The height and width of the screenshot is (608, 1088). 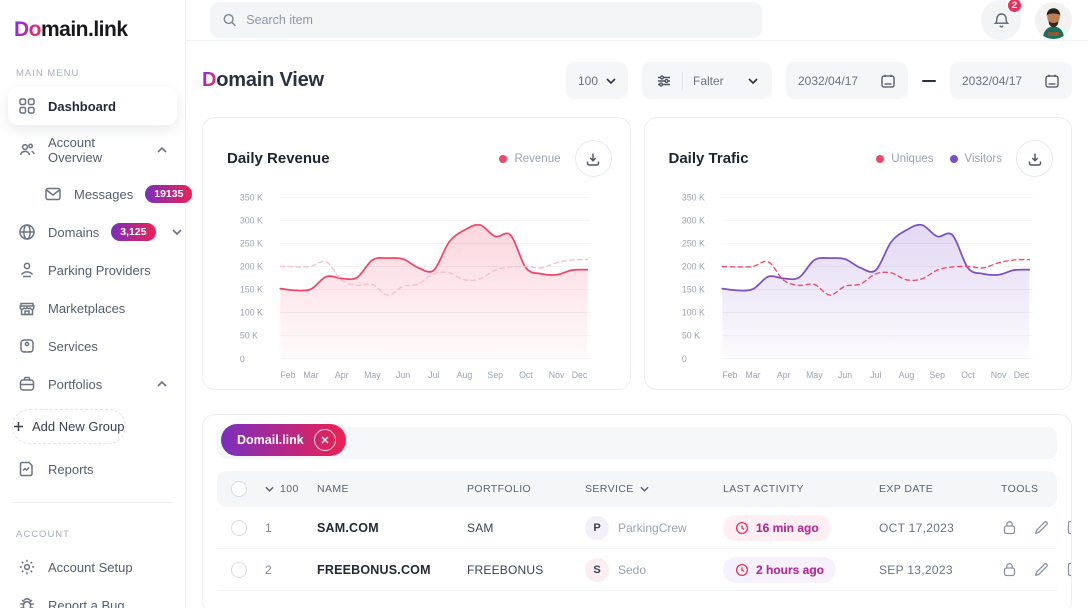 What do you see at coordinates (104, 194) in the screenshot?
I see `sidebar-item-label: Messages` at bounding box center [104, 194].